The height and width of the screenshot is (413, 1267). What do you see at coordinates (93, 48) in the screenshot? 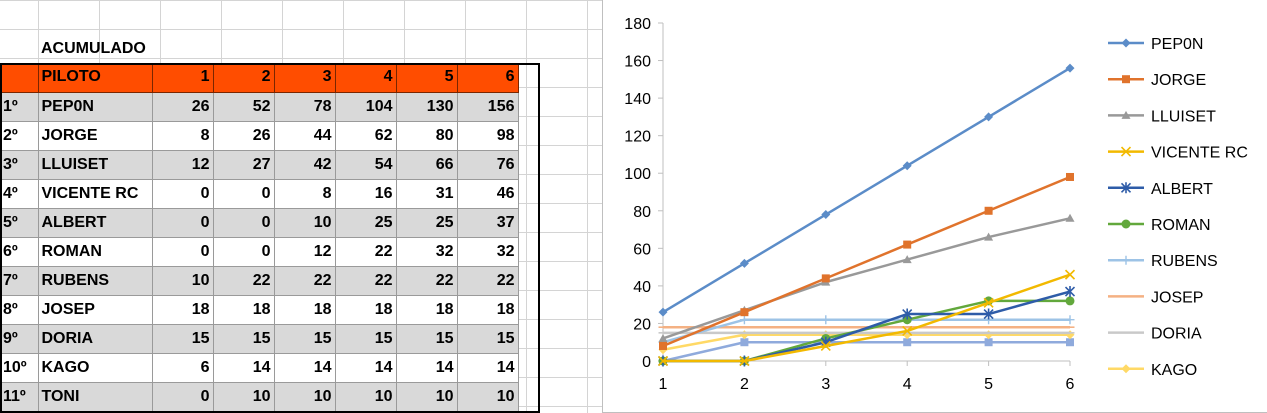
I see `sheet-title: ACUMULADO` at bounding box center [93, 48].